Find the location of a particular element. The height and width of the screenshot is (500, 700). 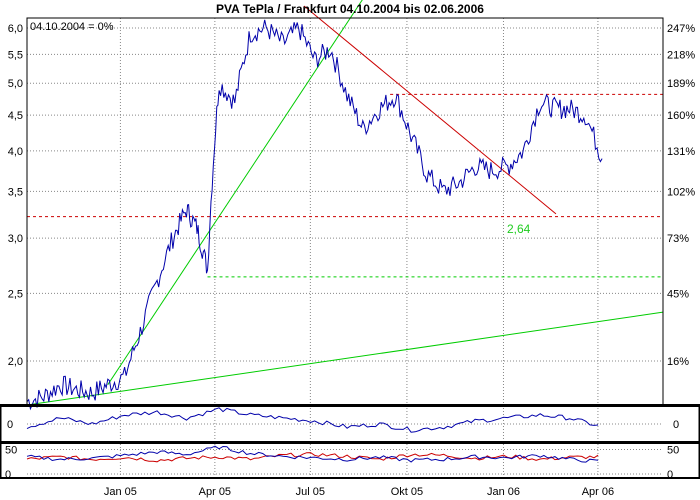

indicator2-right-label: 0 is located at coordinates (670, 475).